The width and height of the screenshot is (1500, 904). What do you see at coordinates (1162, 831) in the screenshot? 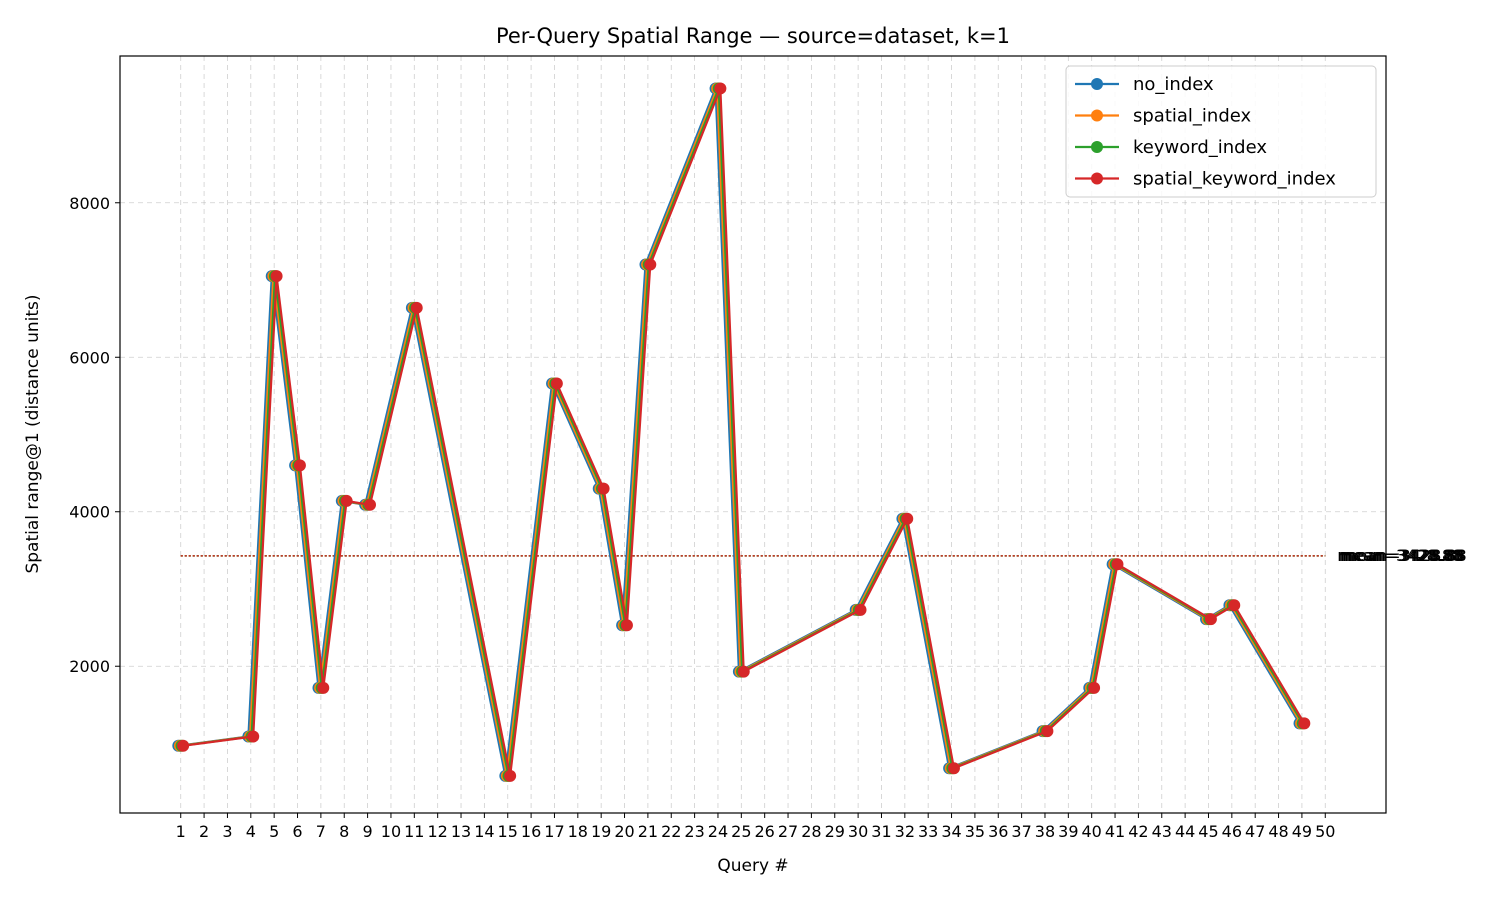
I see `x-tick-label: 43` at bounding box center [1162, 831].